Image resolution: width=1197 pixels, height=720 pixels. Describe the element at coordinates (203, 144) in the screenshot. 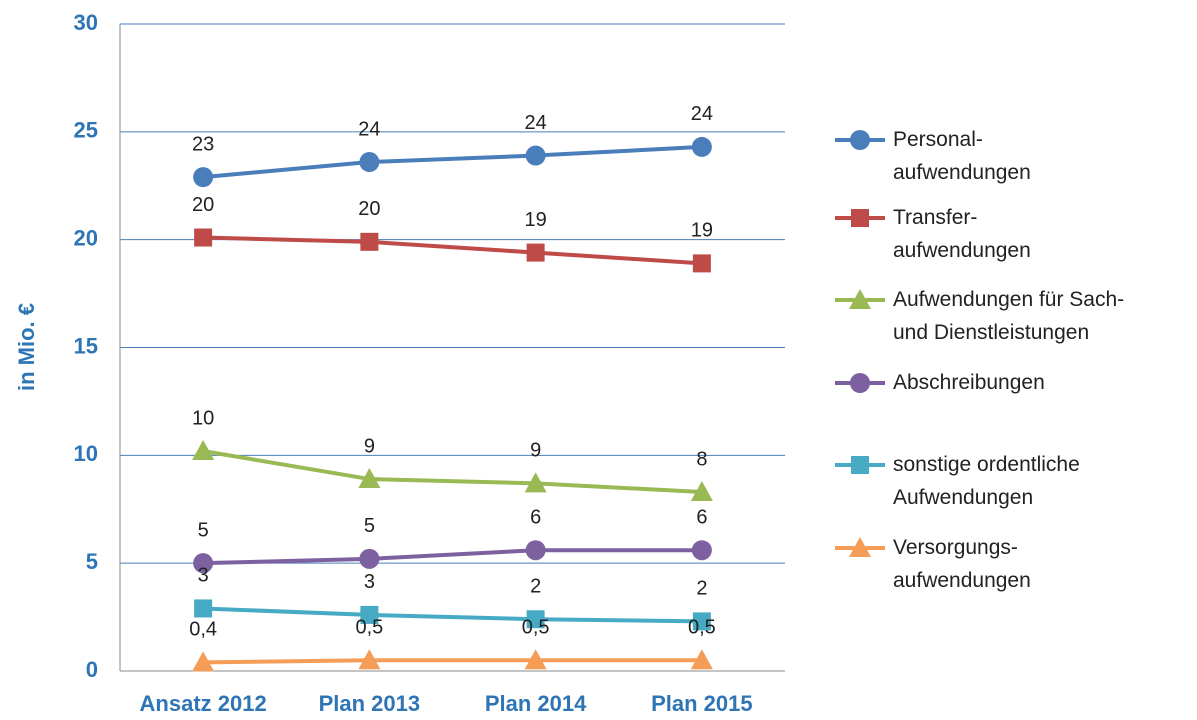

I see `value-label: 23` at that location.